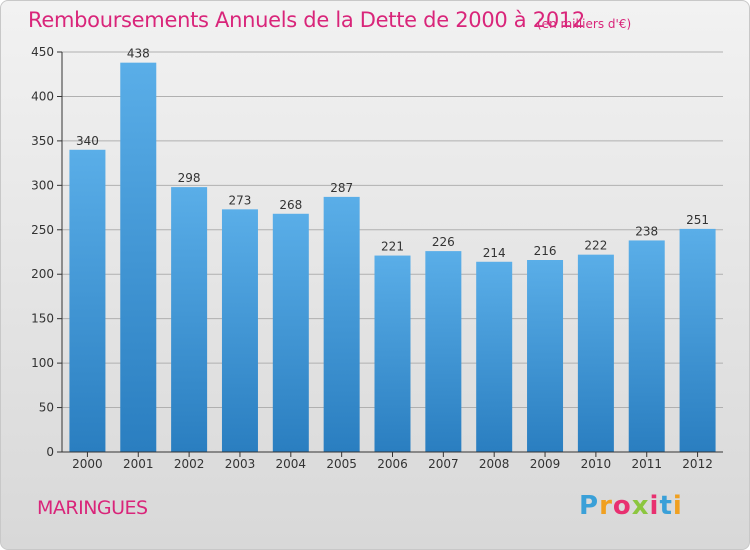 This screenshot has width=750, height=550. Describe the element at coordinates (494, 253) in the screenshot. I see `bar-value-label: 214` at that location.